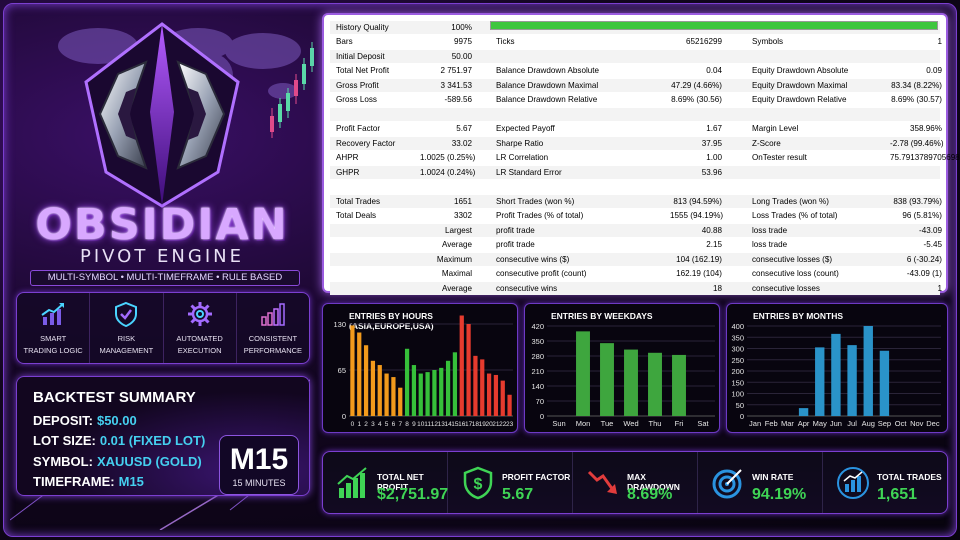  What do you see at coordinates (462, 215) in the screenshot?
I see `report-cell-value: 3302` at bounding box center [462, 215].